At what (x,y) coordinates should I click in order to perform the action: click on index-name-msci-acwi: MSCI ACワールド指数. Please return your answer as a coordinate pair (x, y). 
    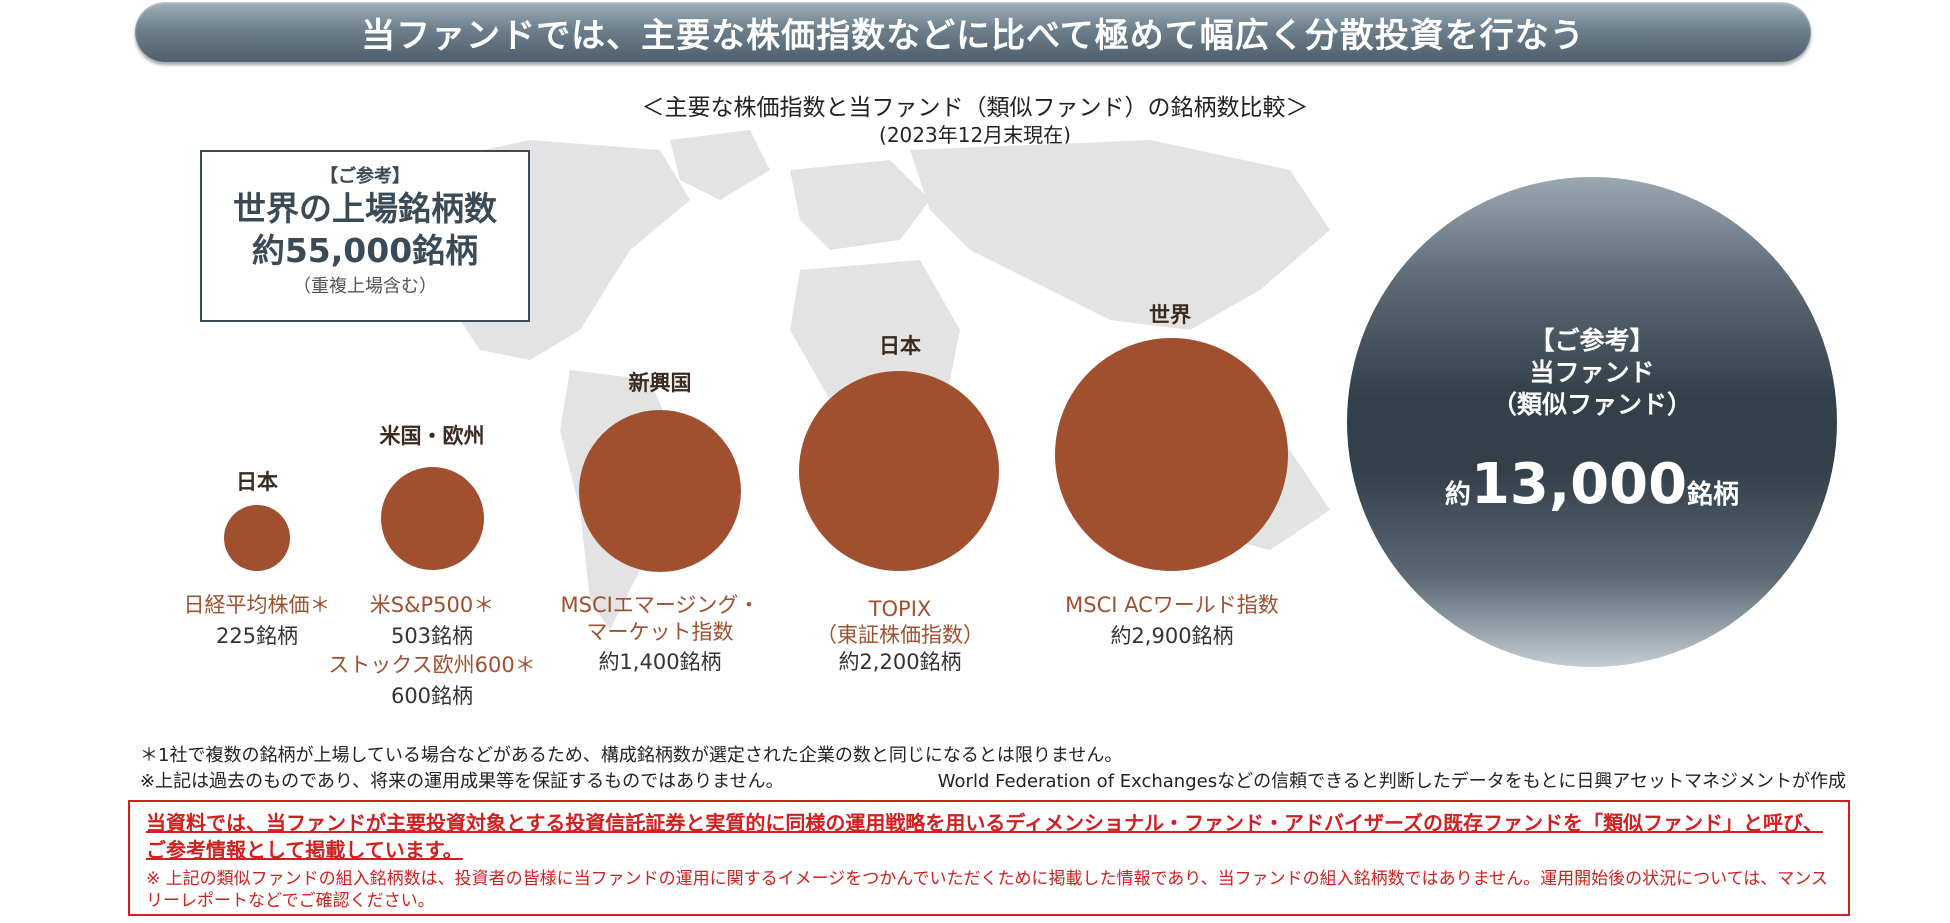
    Looking at the image, I should click on (1172, 605).